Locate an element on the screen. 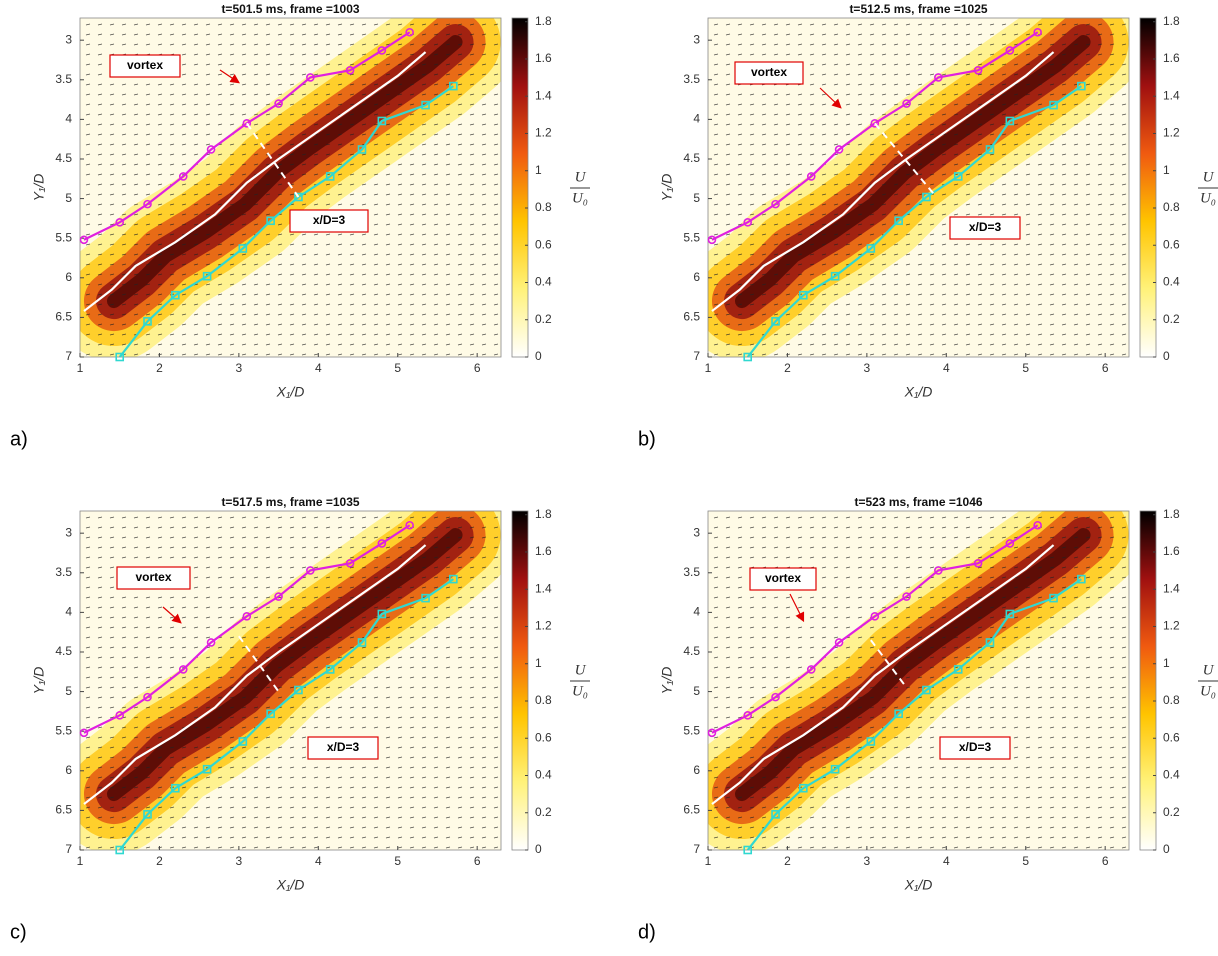 This screenshot has height=956, width=1218. y-tick-label: 3 is located at coordinates (68, 39).